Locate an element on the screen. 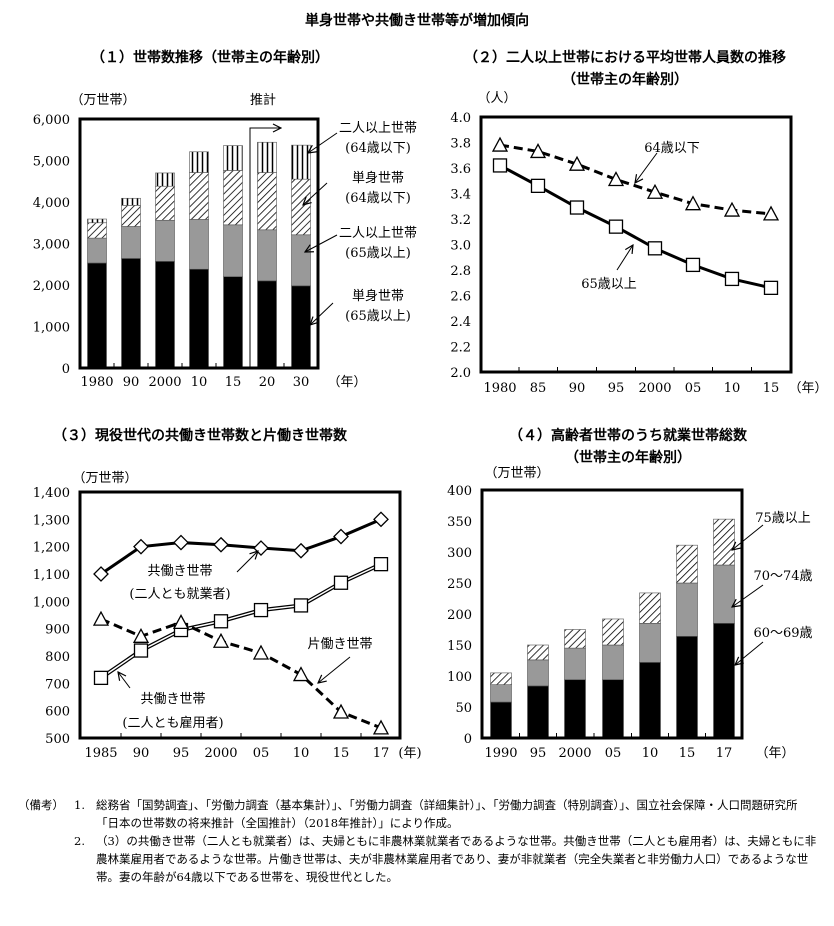 The height and width of the screenshot is (926, 834). y-tick-label: 2.2 is located at coordinates (460, 348).